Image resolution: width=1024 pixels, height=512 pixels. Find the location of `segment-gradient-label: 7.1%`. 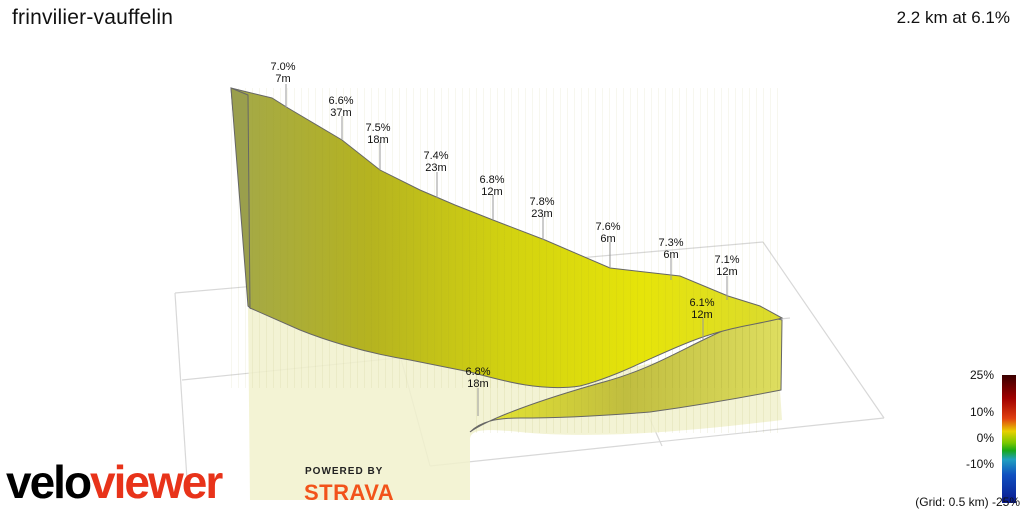

segment-gradient-label: 7.1% is located at coordinates (726, 260).